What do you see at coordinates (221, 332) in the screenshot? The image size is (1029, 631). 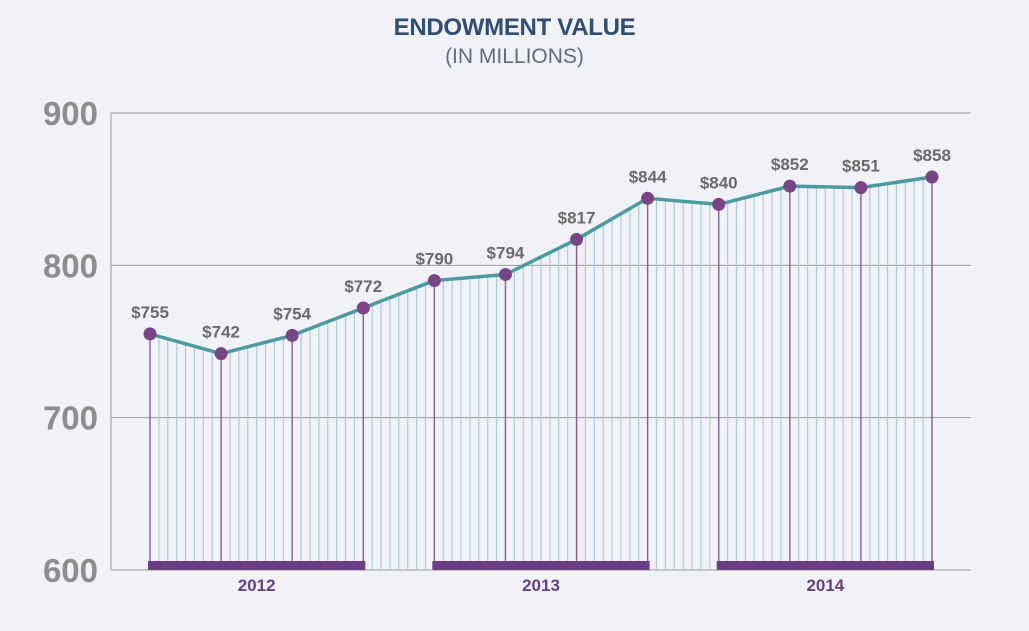 I see `data-label: $742` at bounding box center [221, 332].